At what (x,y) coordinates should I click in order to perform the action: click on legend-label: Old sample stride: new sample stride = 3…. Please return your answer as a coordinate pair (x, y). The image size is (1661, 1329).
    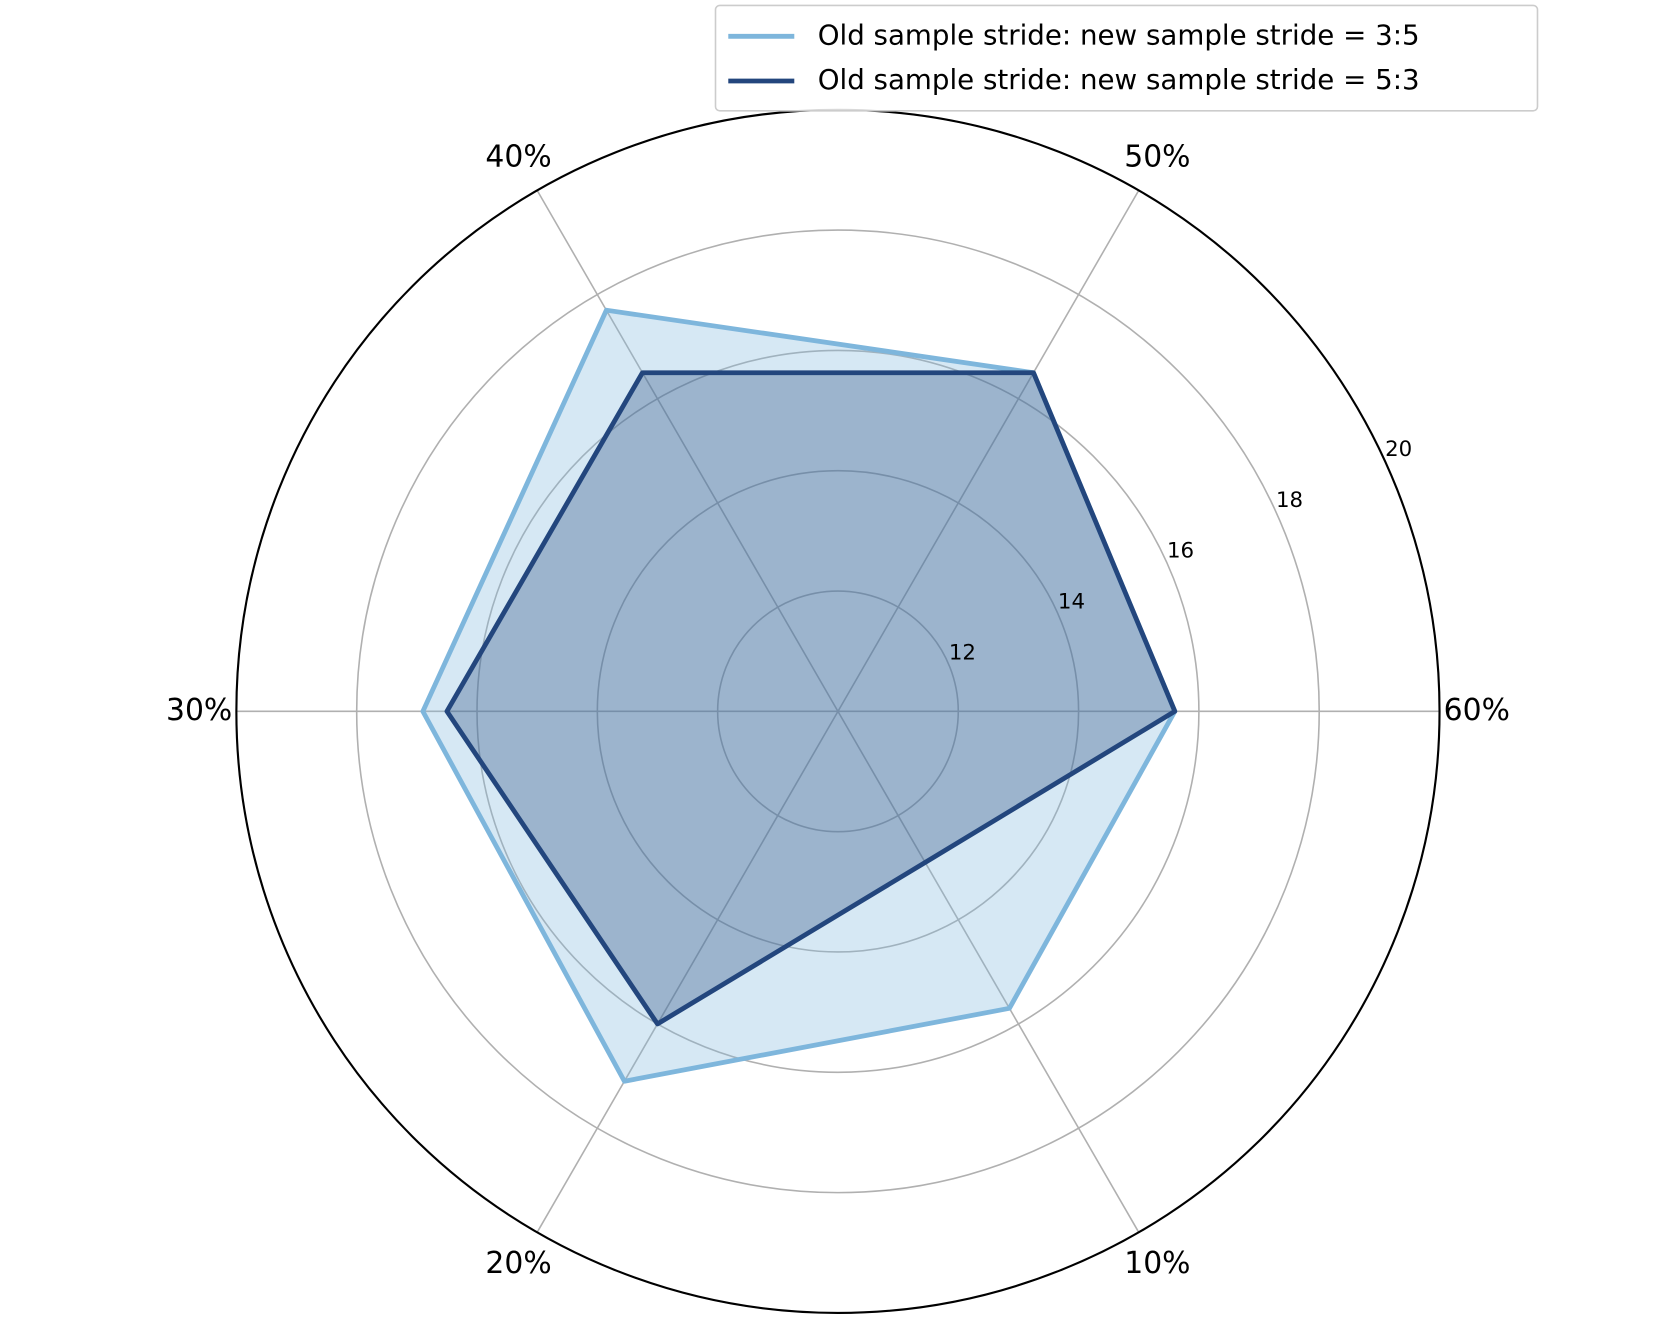
    Looking at the image, I should click on (1119, 34).